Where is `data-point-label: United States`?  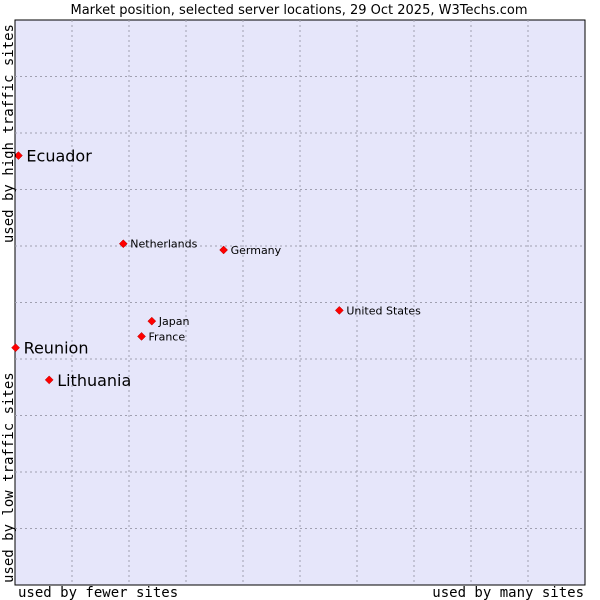 data-point-label: United States is located at coordinates (383, 310).